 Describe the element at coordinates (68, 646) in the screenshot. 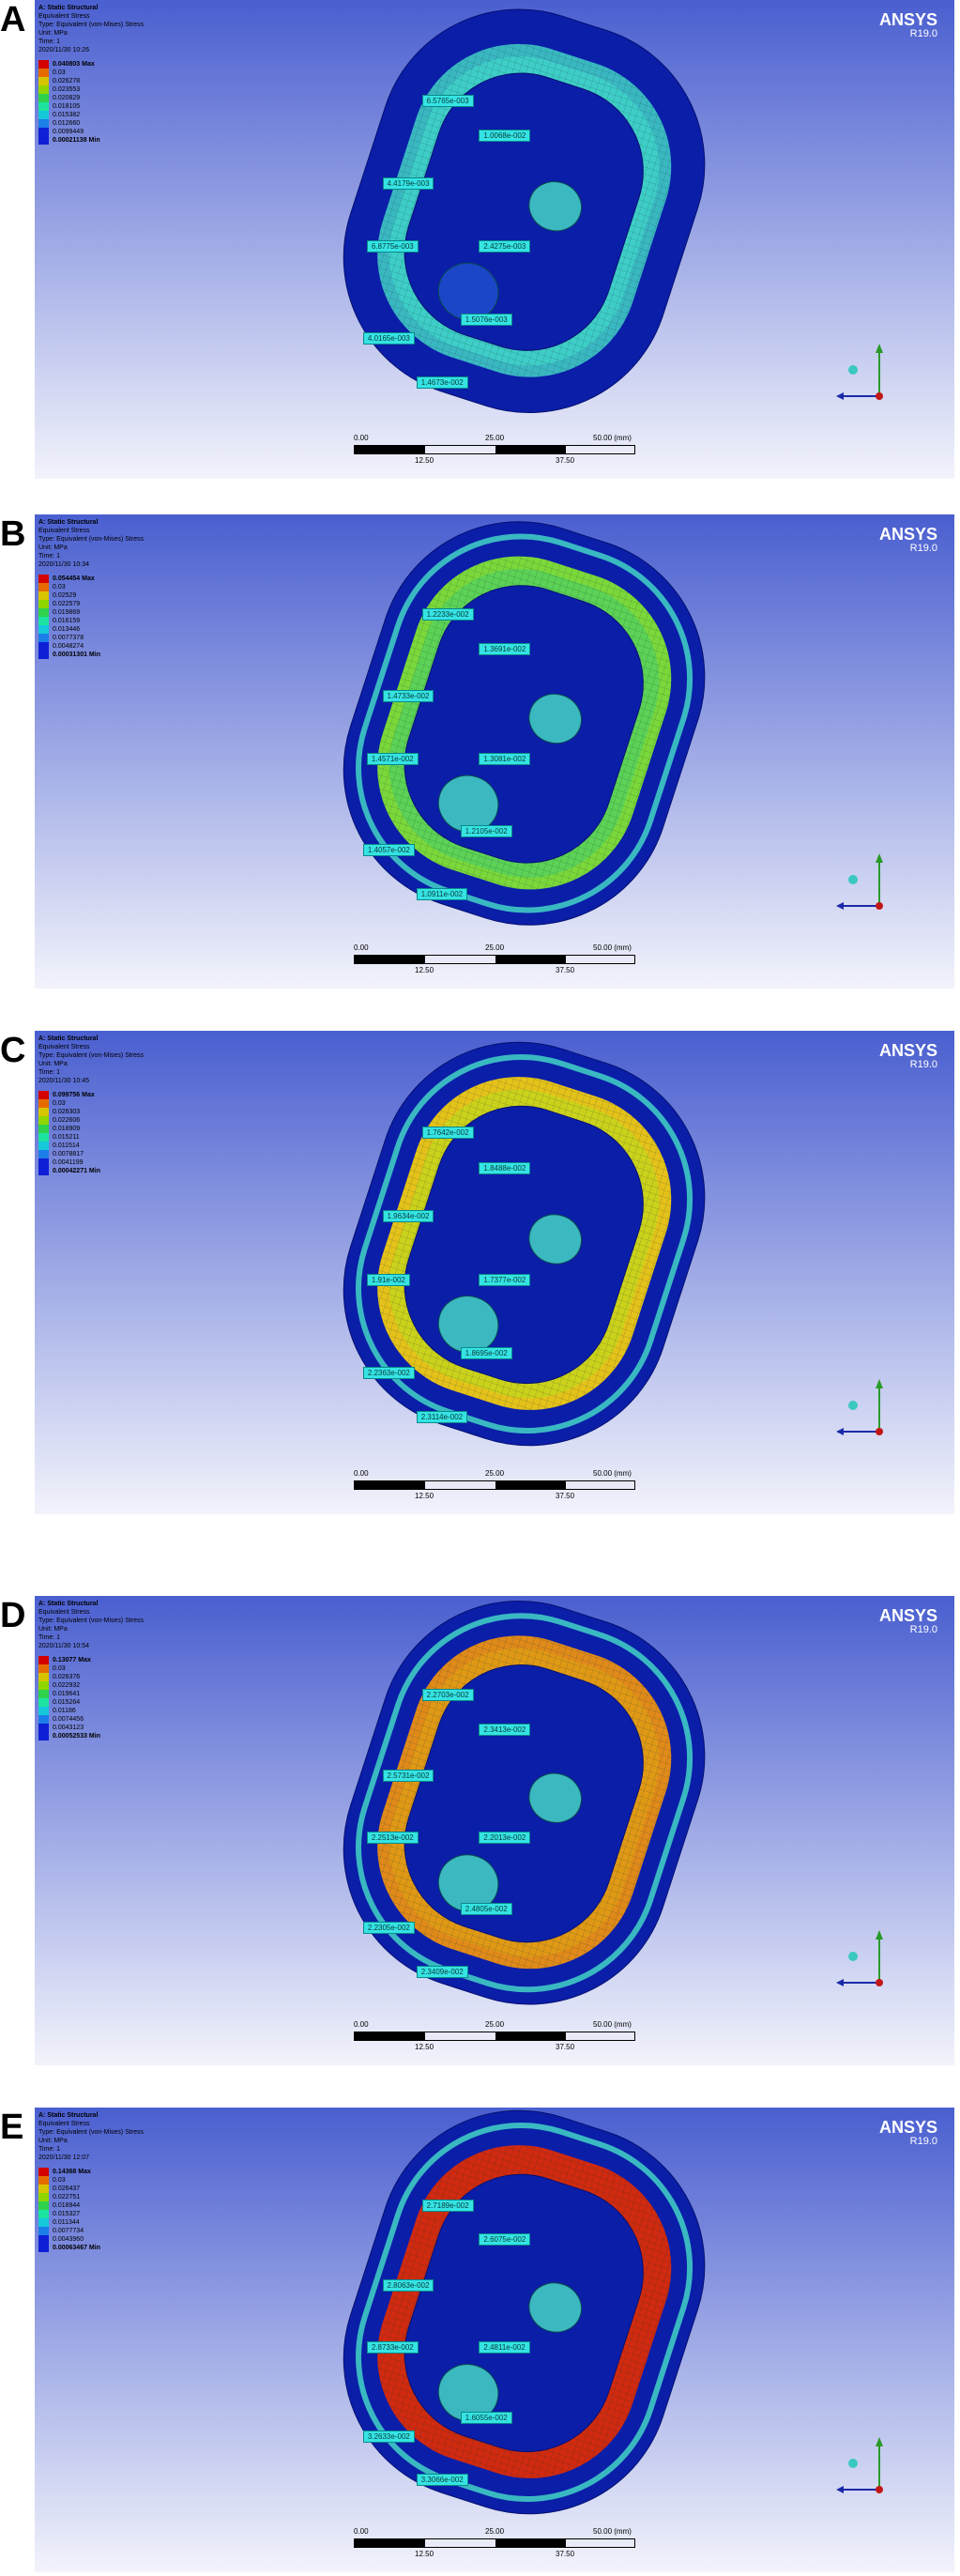

I see `legend-value: 0.0048274` at that location.